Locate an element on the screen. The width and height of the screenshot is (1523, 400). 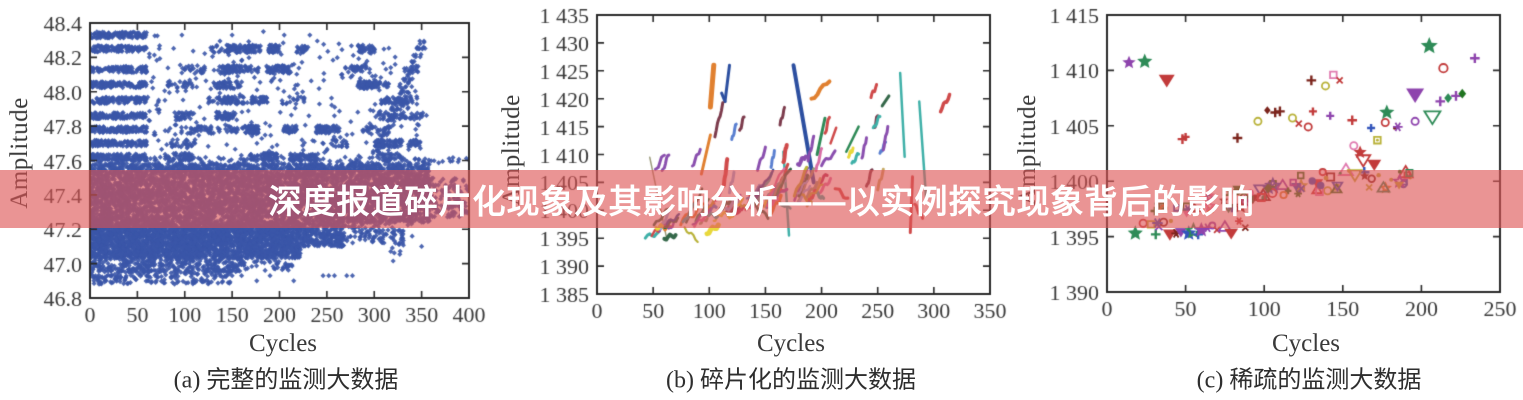
chart-c-xlabel: Cycles is located at coordinates (1306, 343).